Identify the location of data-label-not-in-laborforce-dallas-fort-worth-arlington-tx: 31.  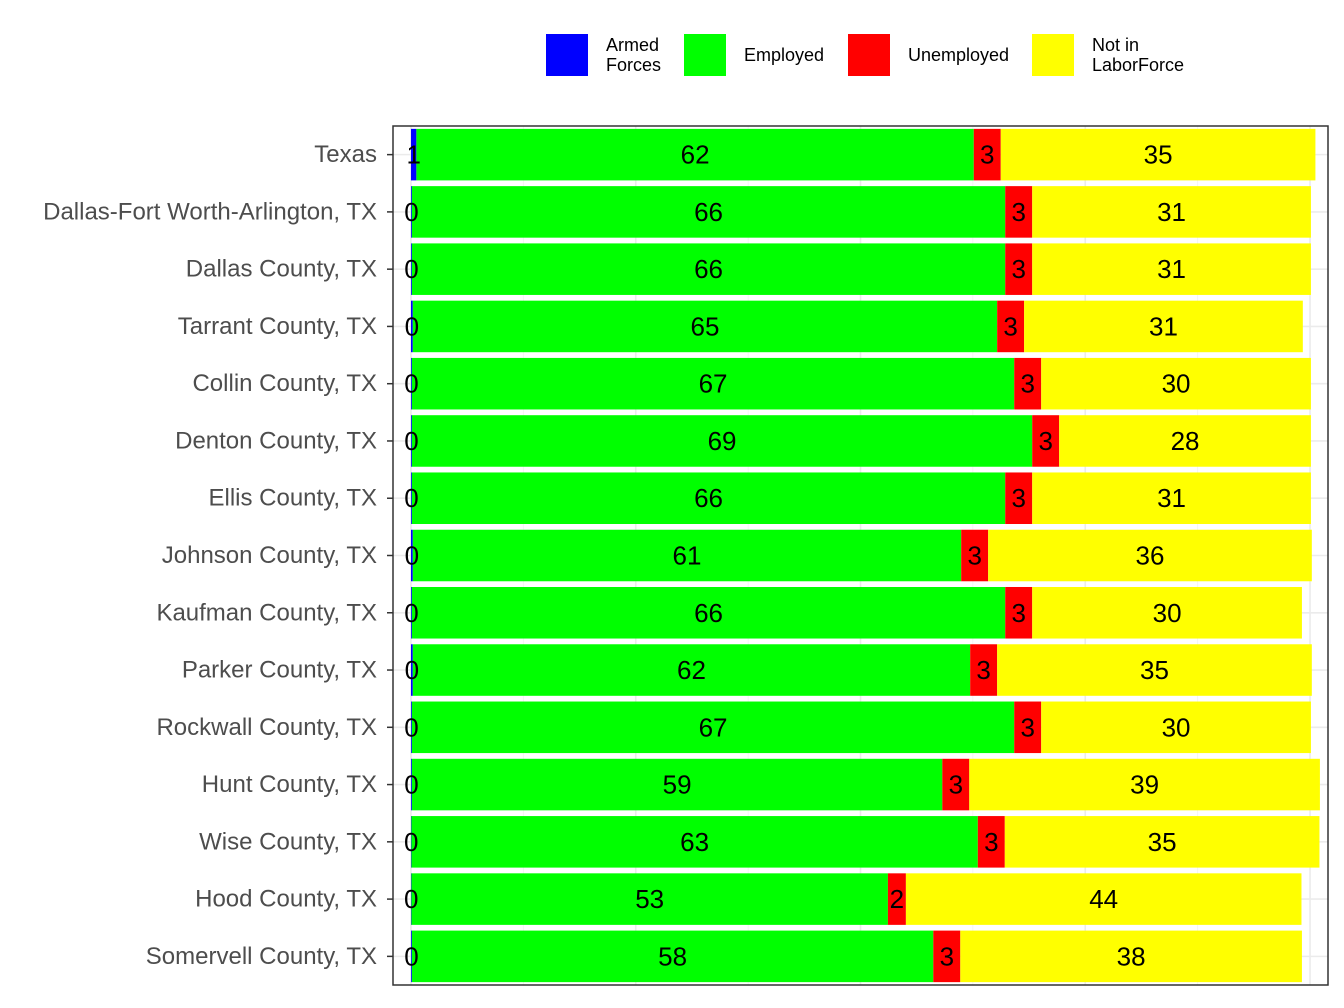
(1171, 212).